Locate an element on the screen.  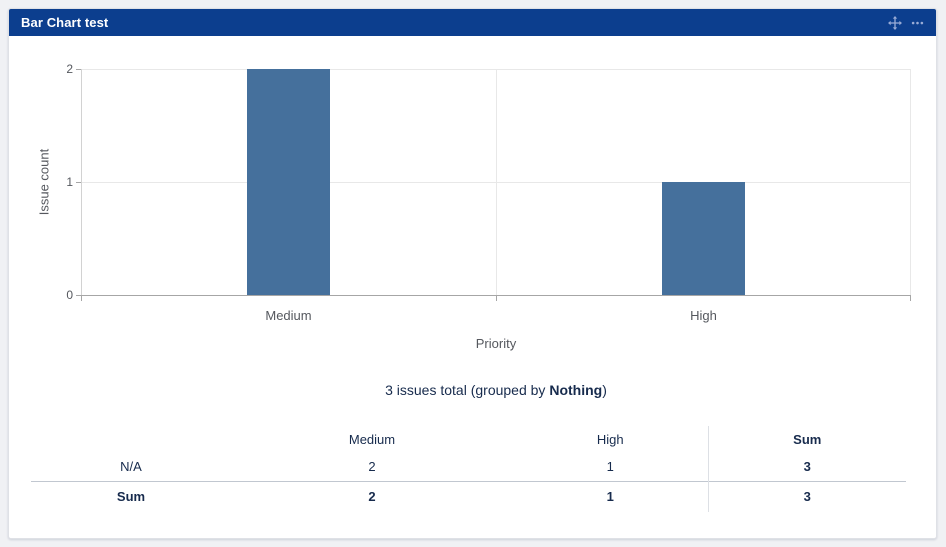
x-axis-line is located at coordinates (496, 295).